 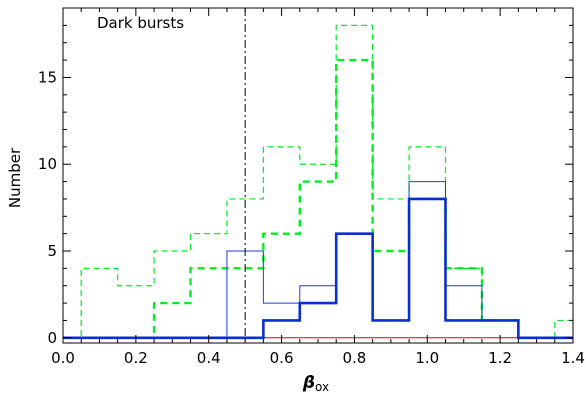 I want to click on x-tick-label: 0.2, so click(x=136, y=358).